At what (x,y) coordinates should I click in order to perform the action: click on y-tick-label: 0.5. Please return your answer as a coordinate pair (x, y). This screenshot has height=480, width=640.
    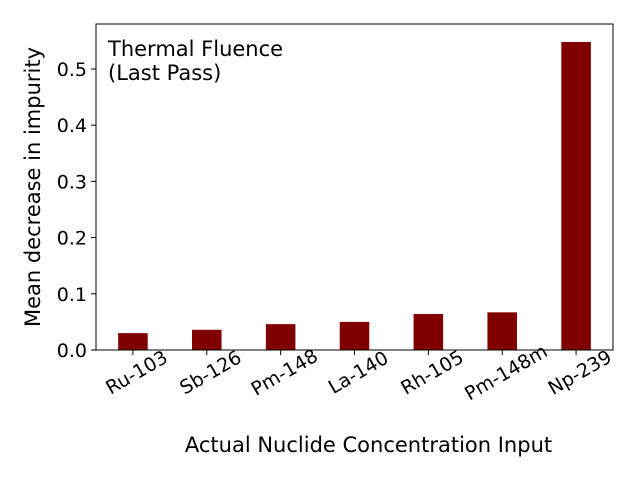
    Looking at the image, I should click on (72, 70).